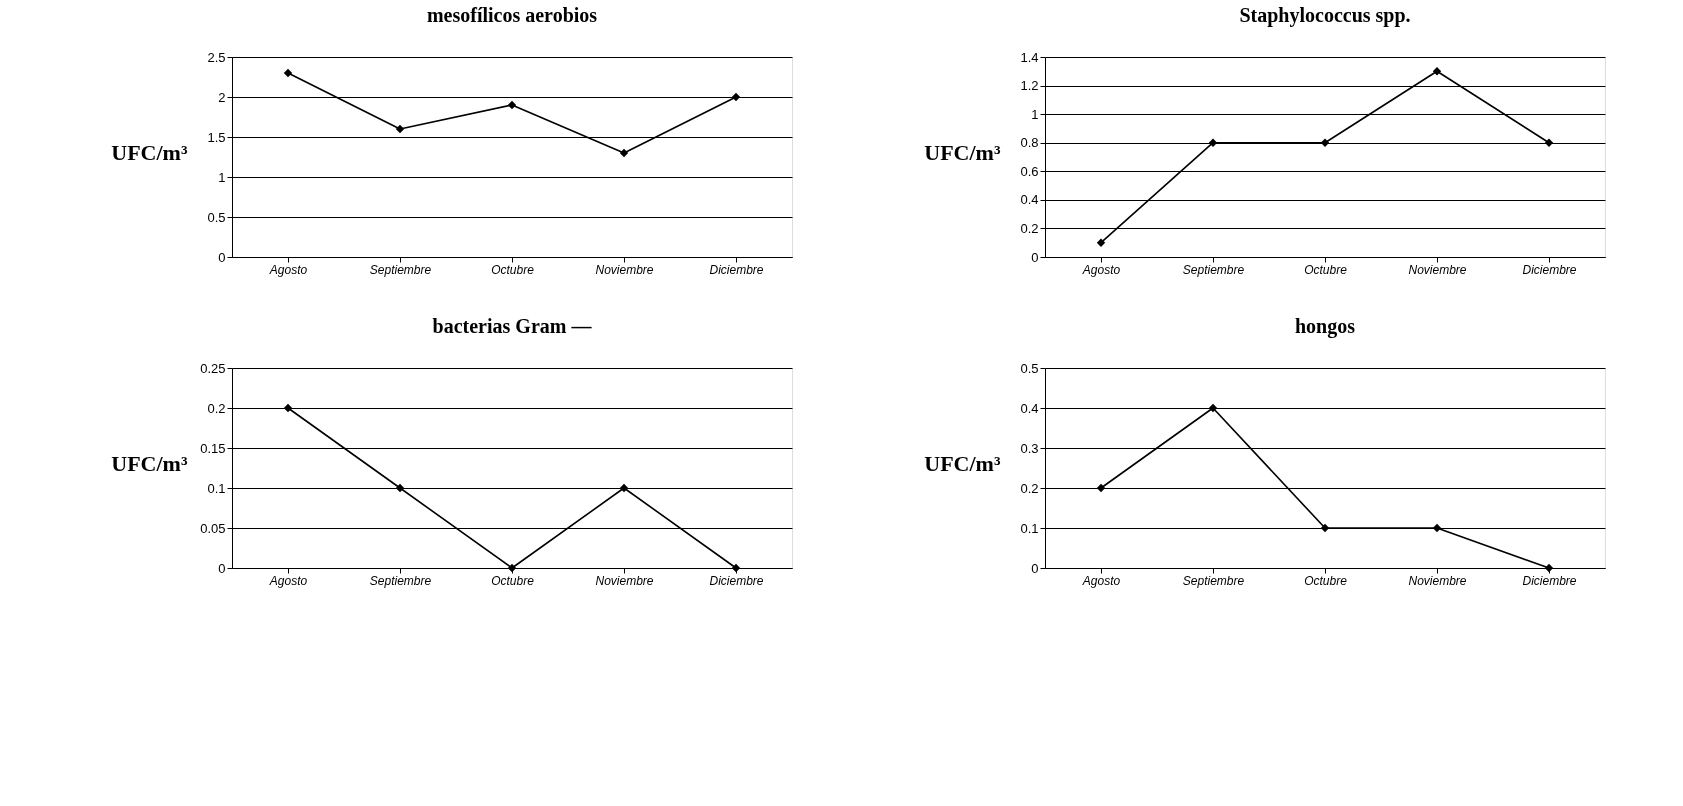  What do you see at coordinates (1325, 326) in the screenshot?
I see `chart-title: hongos` at bounding box center [1325, 326].